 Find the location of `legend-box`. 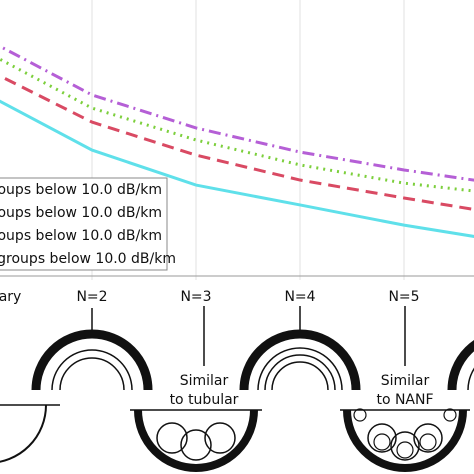

legend-box is located at coordinates (84, 224).